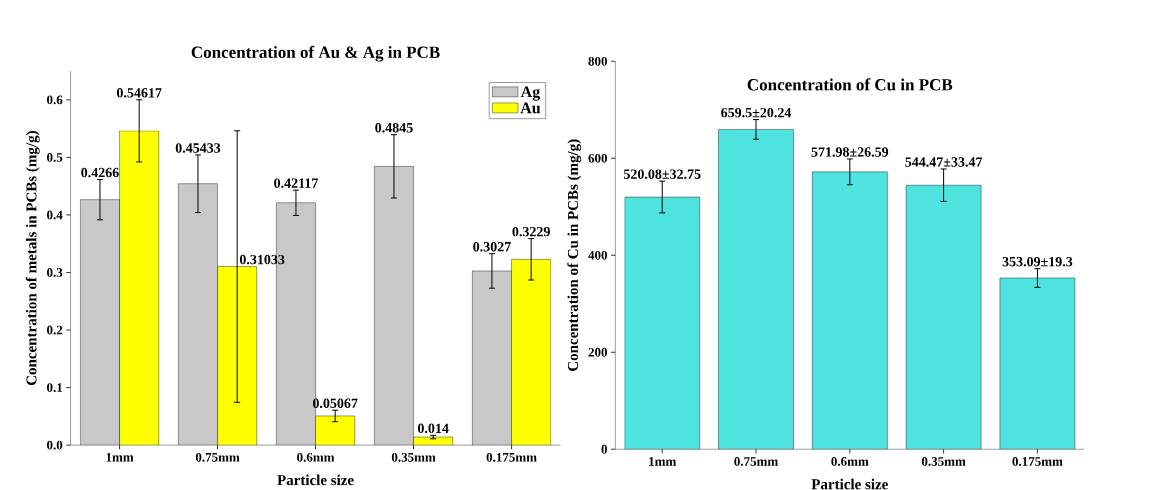  What do you see at coordinates (296, 183) in the screenshot?
I see `data-label: 0.42117` at bounding box center [296, 183].